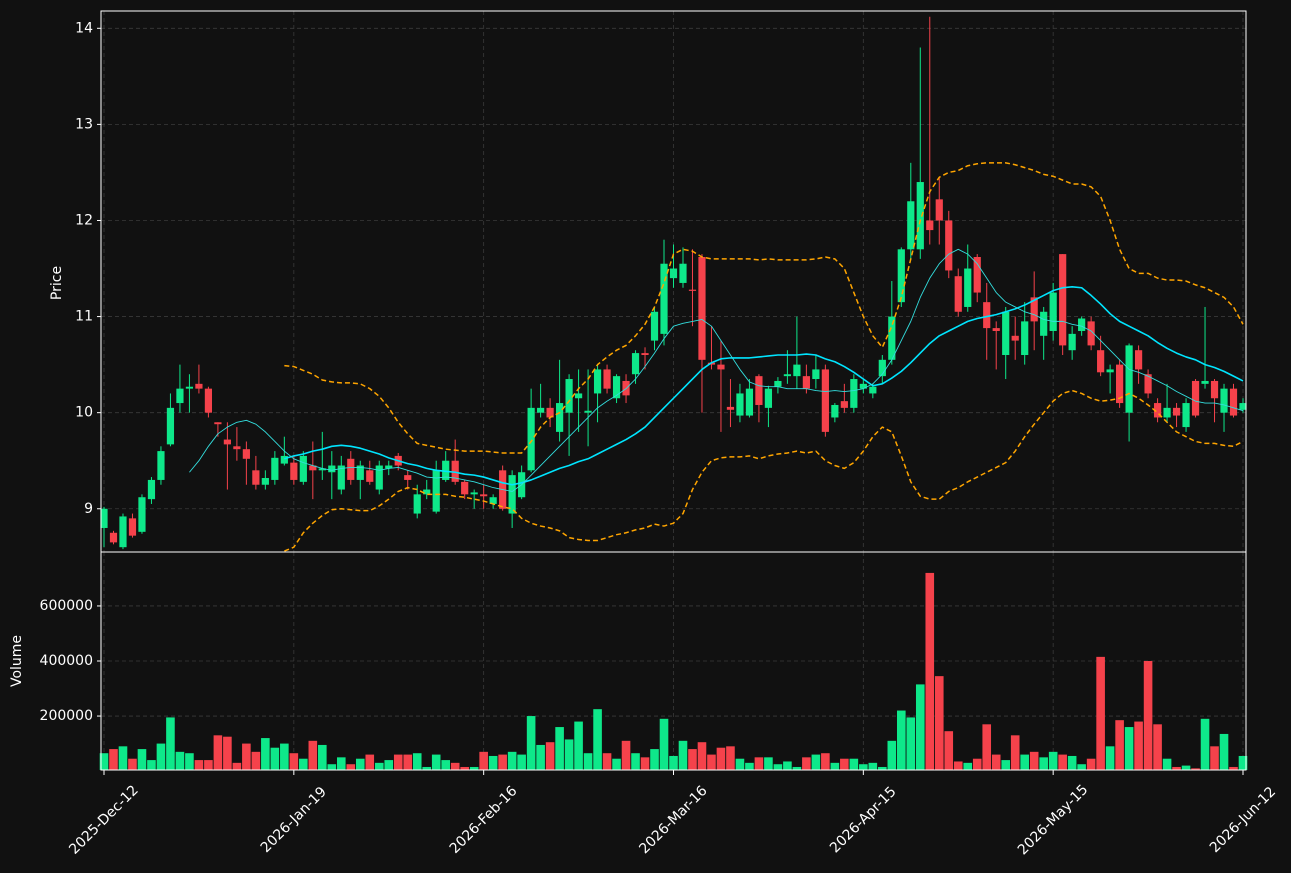  Describe the element at coordinates (84, 124) in the screenshot. I see `y-tick-label: 13` at that location.